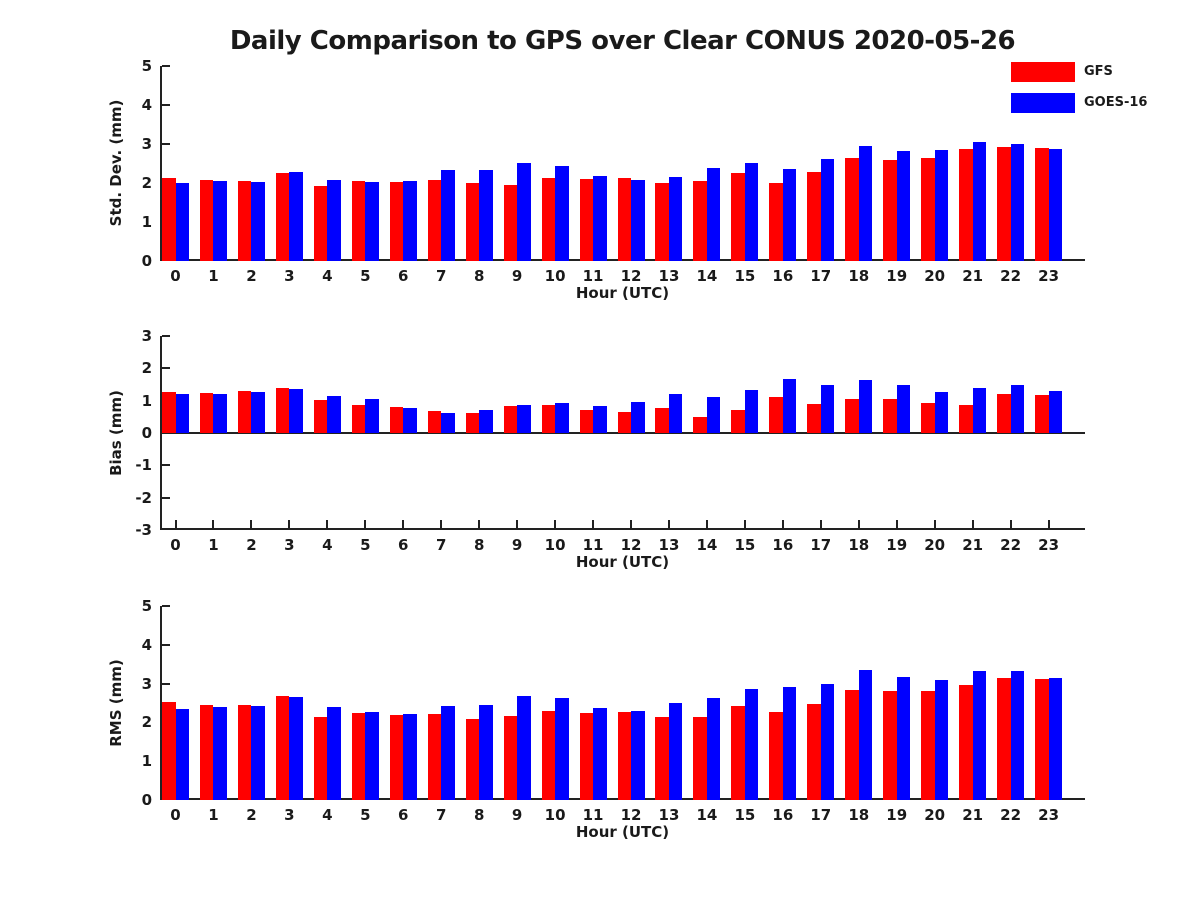 This screenshot has height=900, width=1200. I want to click on x-tick-label-10: 10, so click(555, 815).